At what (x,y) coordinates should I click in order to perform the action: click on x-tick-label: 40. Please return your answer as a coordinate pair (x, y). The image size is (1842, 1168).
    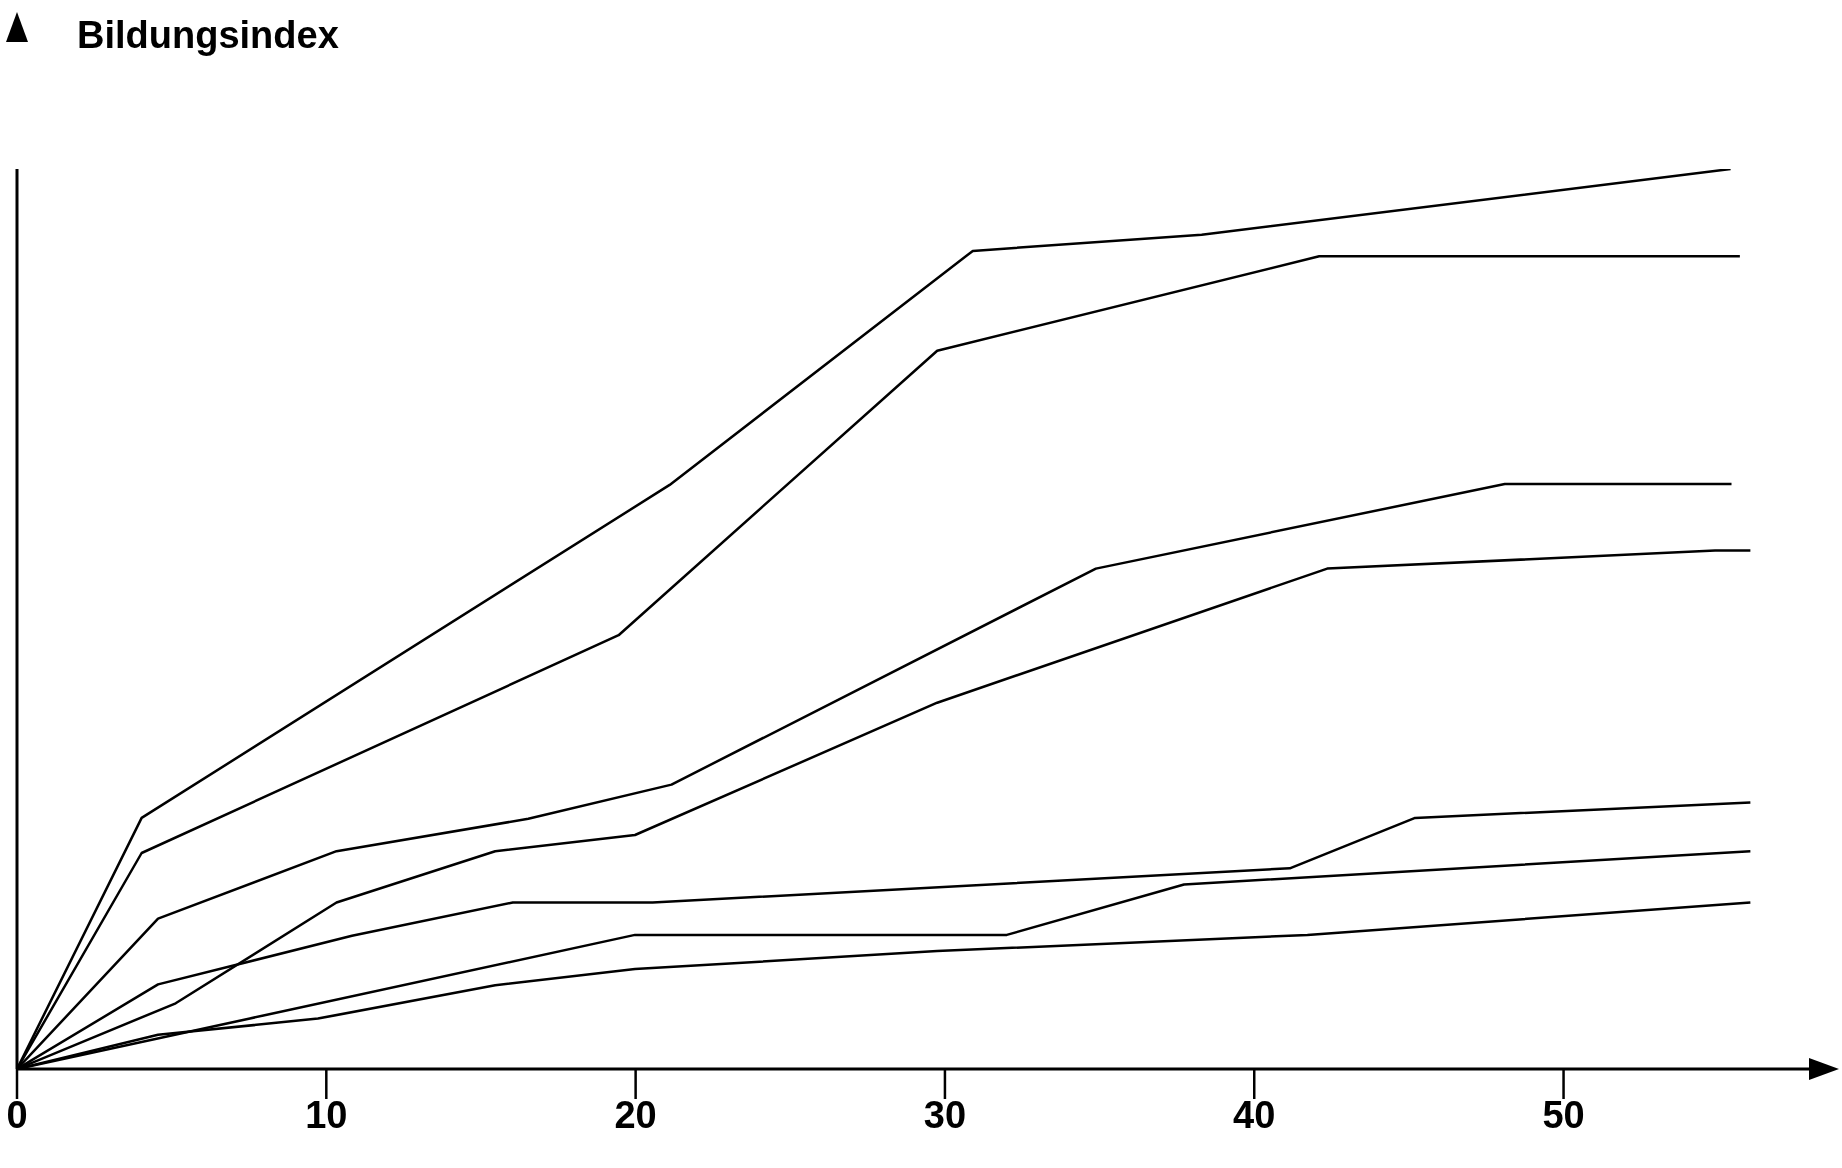
    Looking at the image, I should click on (1254, 1114).